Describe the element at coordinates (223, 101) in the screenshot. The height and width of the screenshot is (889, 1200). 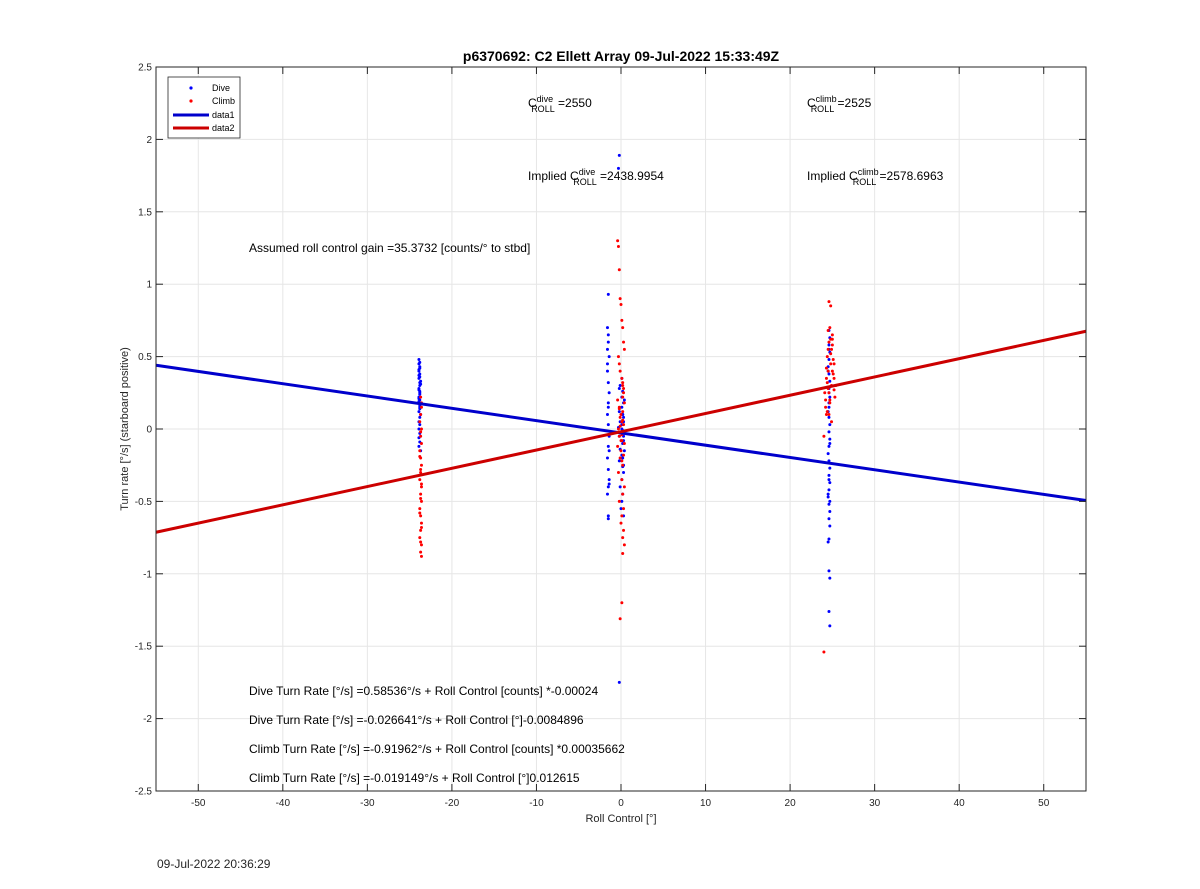
I see `legend-label-climb: Climb` at that location.